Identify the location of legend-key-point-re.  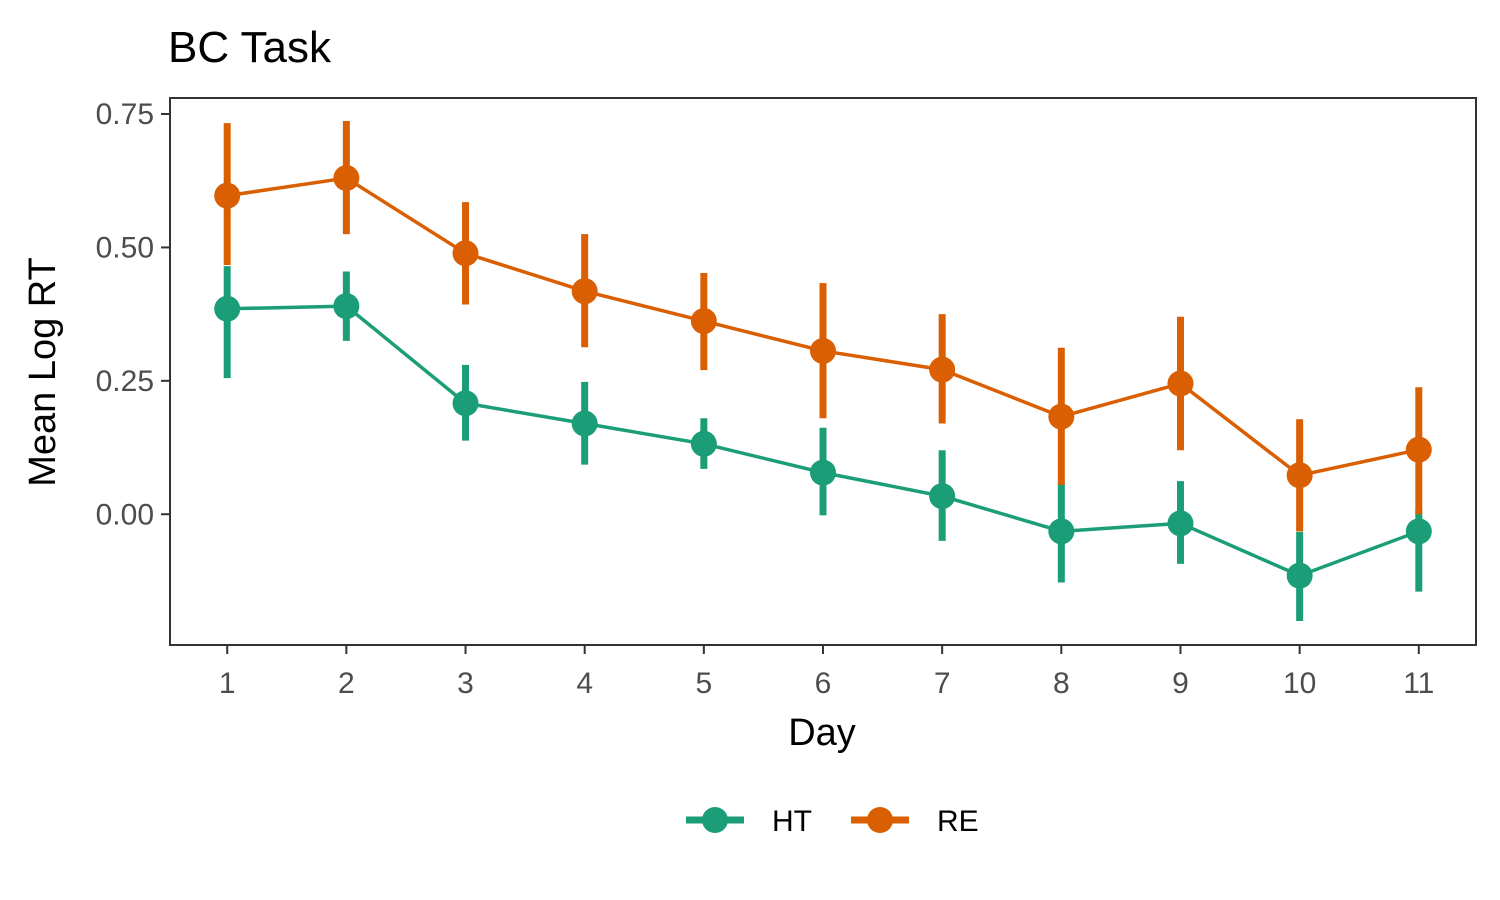
(880, 820).